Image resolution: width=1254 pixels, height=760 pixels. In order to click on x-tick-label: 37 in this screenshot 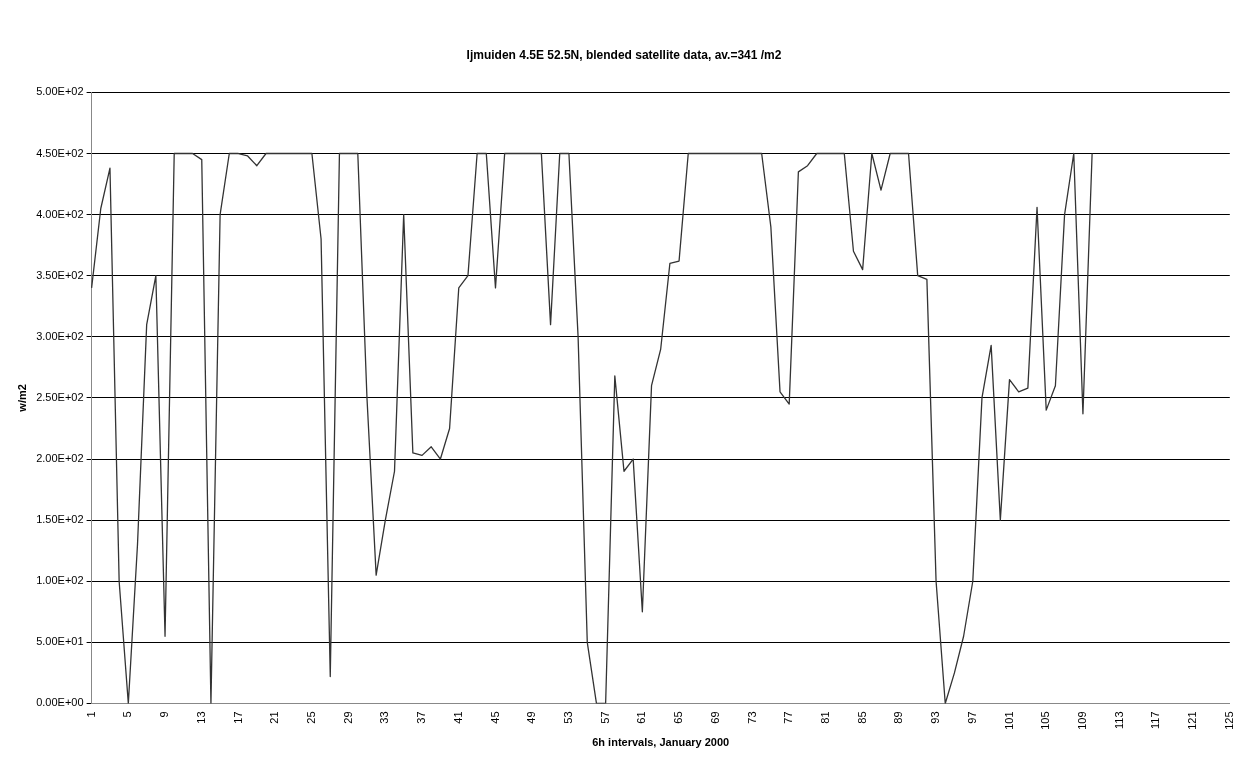, I will do `click(421, 717)`.